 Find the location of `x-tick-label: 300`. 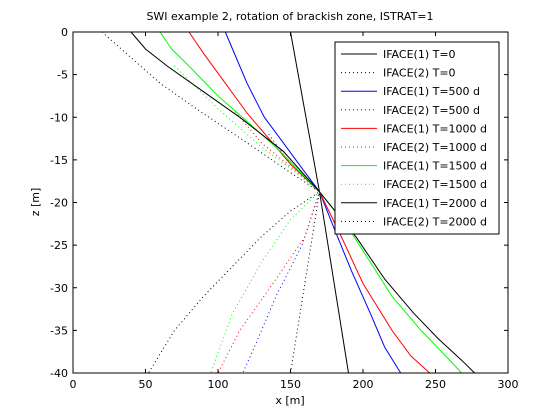

x-tick-label: 300 is located at coordinates (508, 384).